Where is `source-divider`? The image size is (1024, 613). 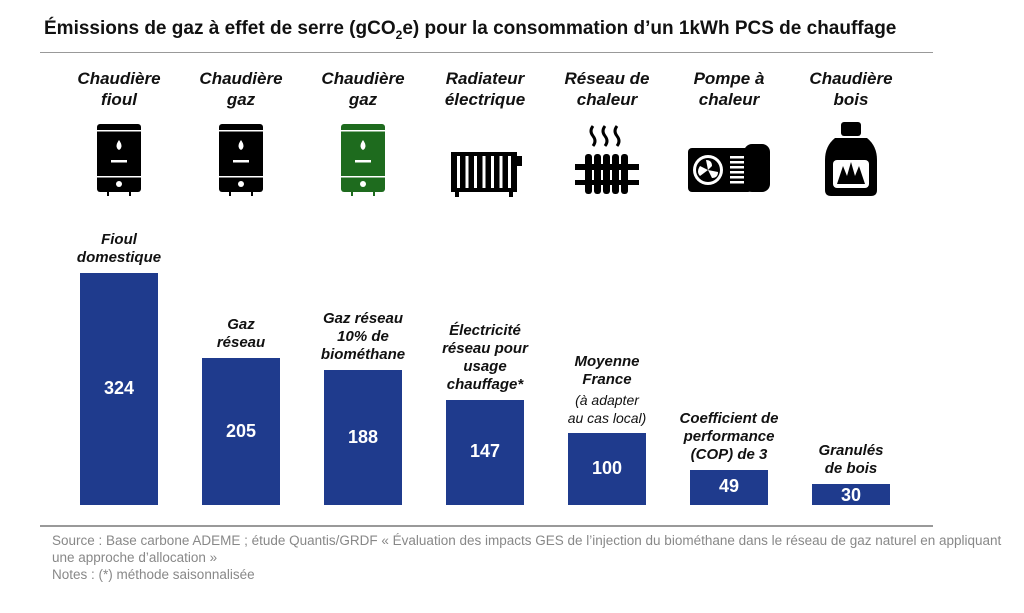 source-divider is located at coordinates (486, 526).